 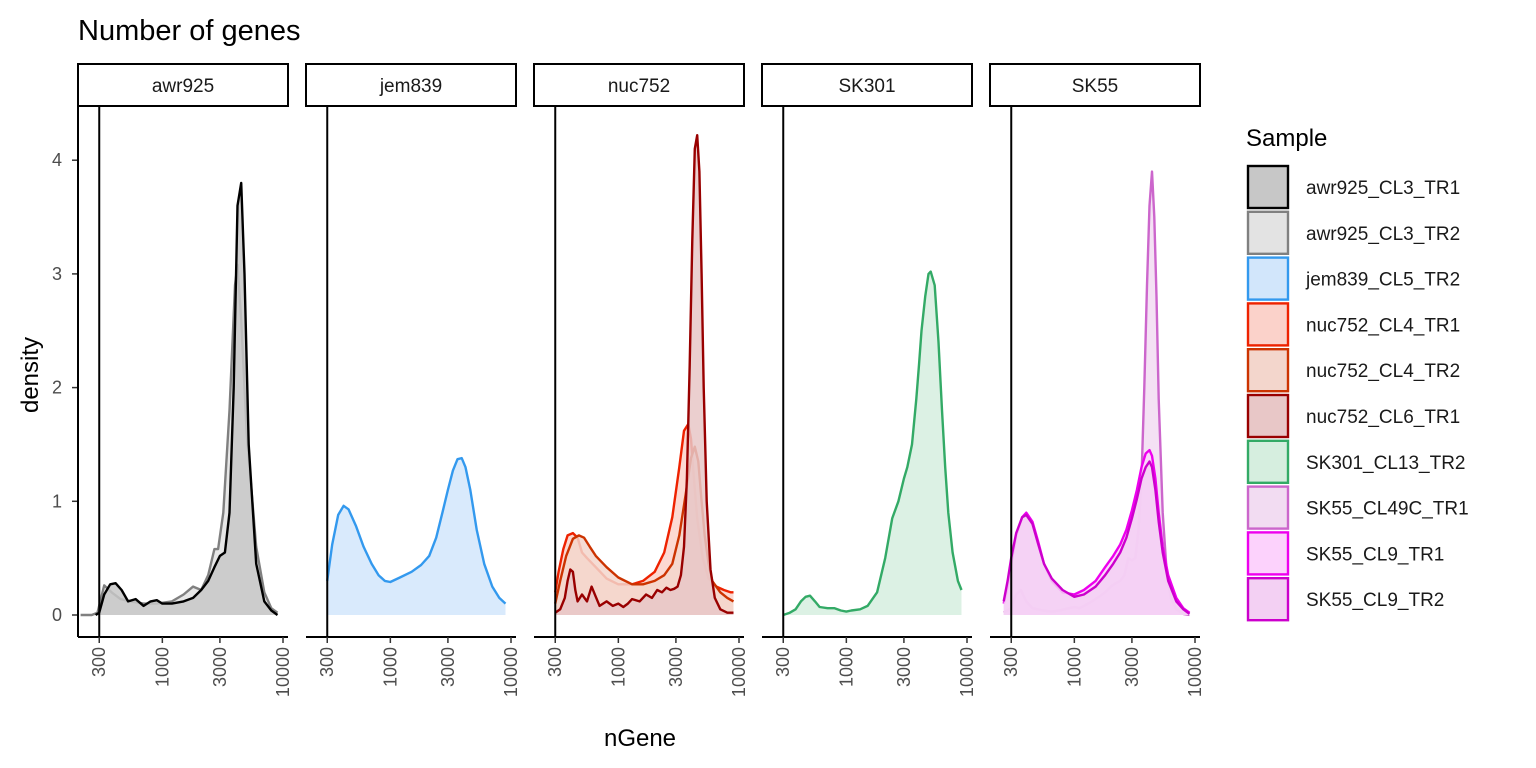 I want to click on legend-item-nuc752_CL6_TR1: nuc752_CL6_TR1, so click(x=1354, y=416).